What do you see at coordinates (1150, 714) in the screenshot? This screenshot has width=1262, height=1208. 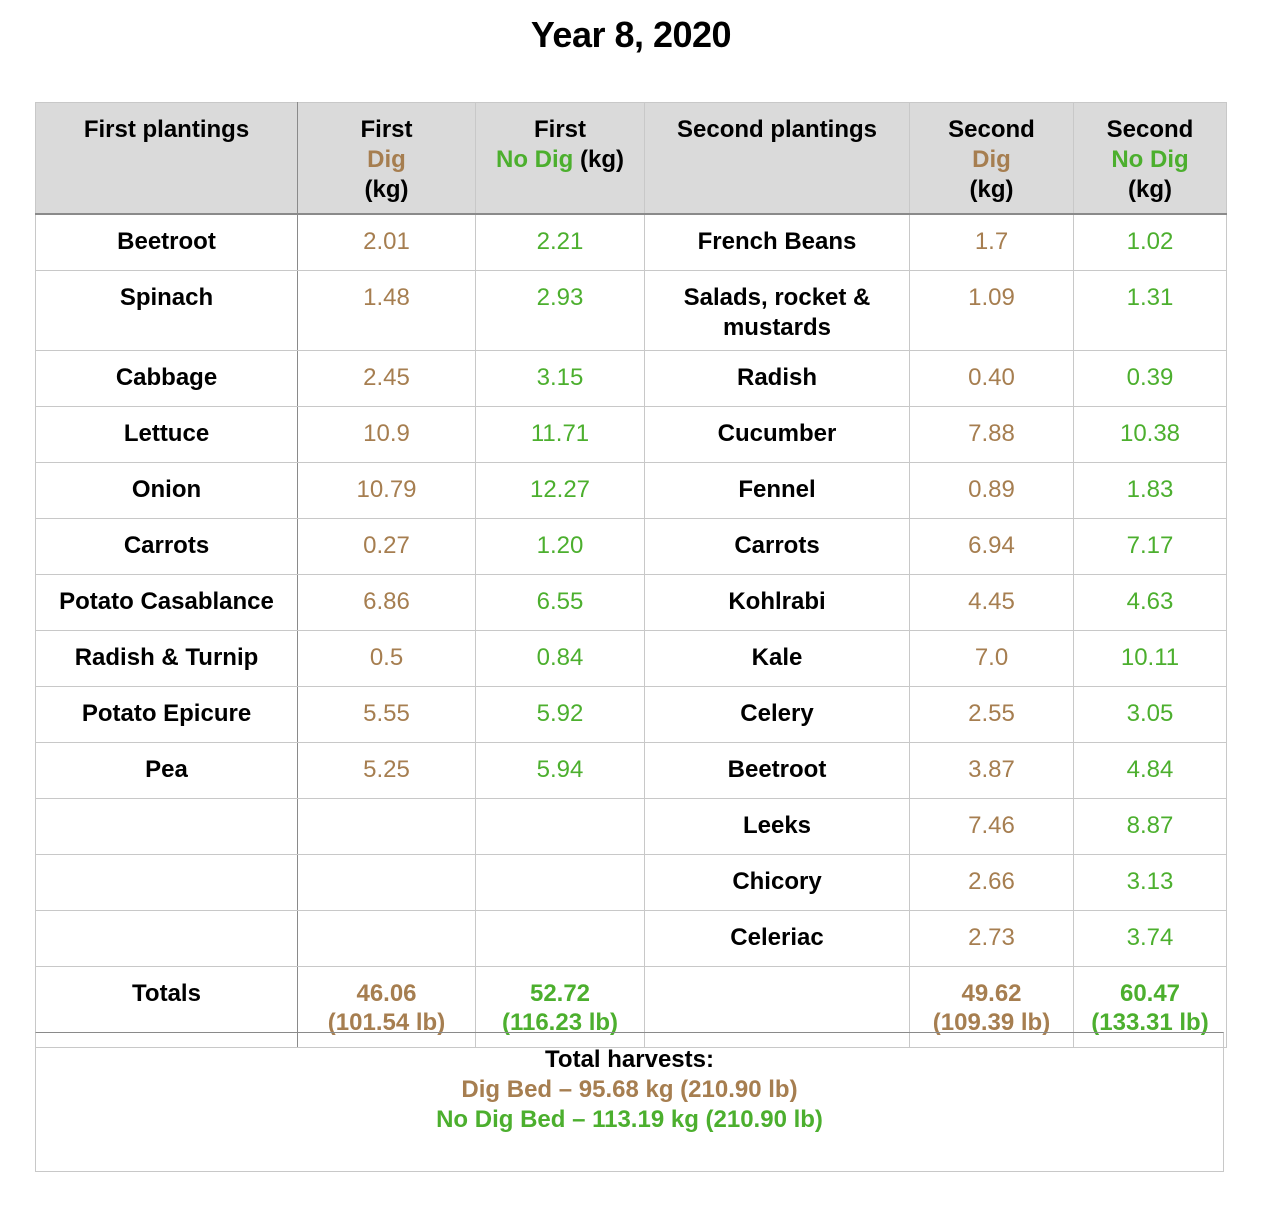 I see `second-nodig-value: 3.05` at bounding box center [1150, 714].